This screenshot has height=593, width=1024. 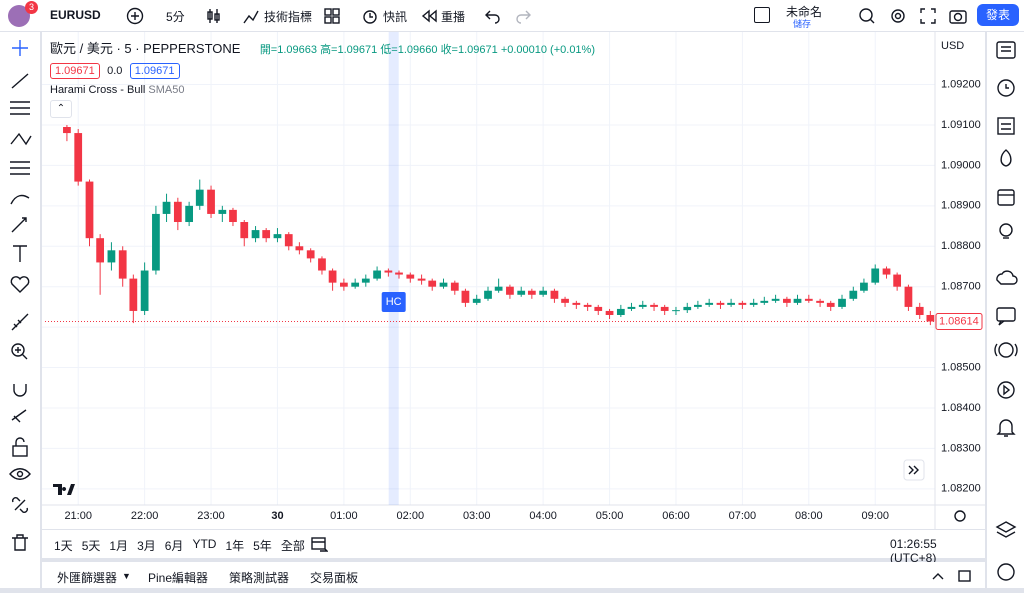 What do you see at coordinates (64, 489) in the screenshot?
I see `tv-logo` at bounding box center [64, 489].